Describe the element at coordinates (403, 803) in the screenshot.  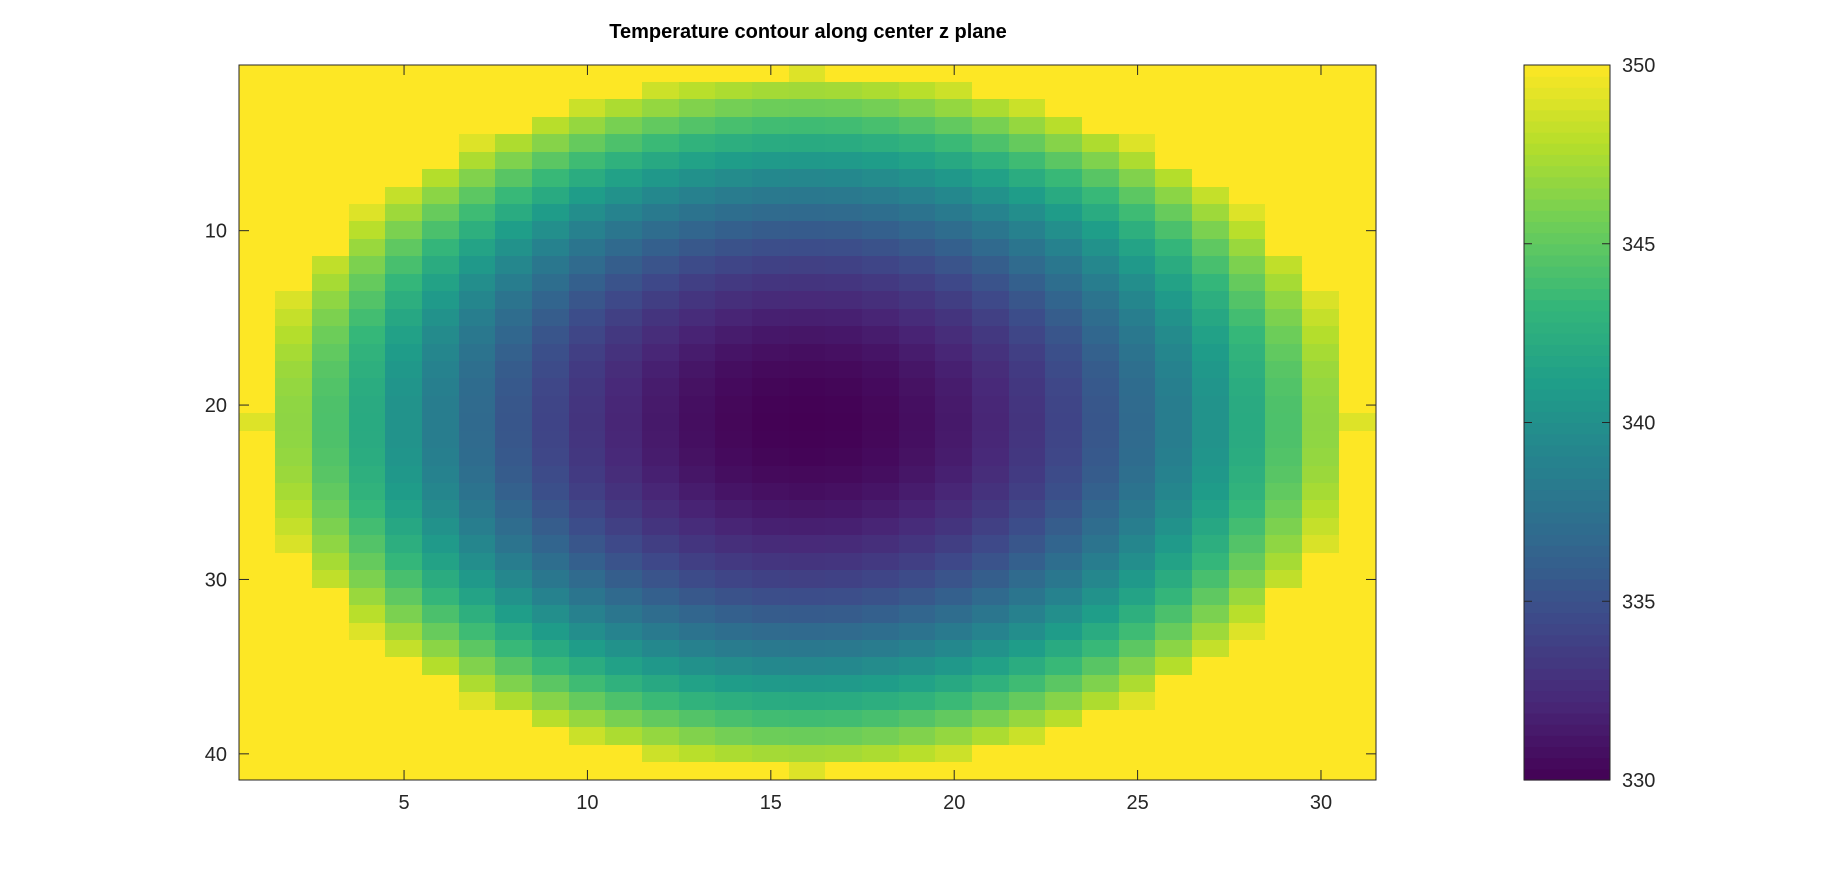
I see `x-tick-label: 5` at that location.